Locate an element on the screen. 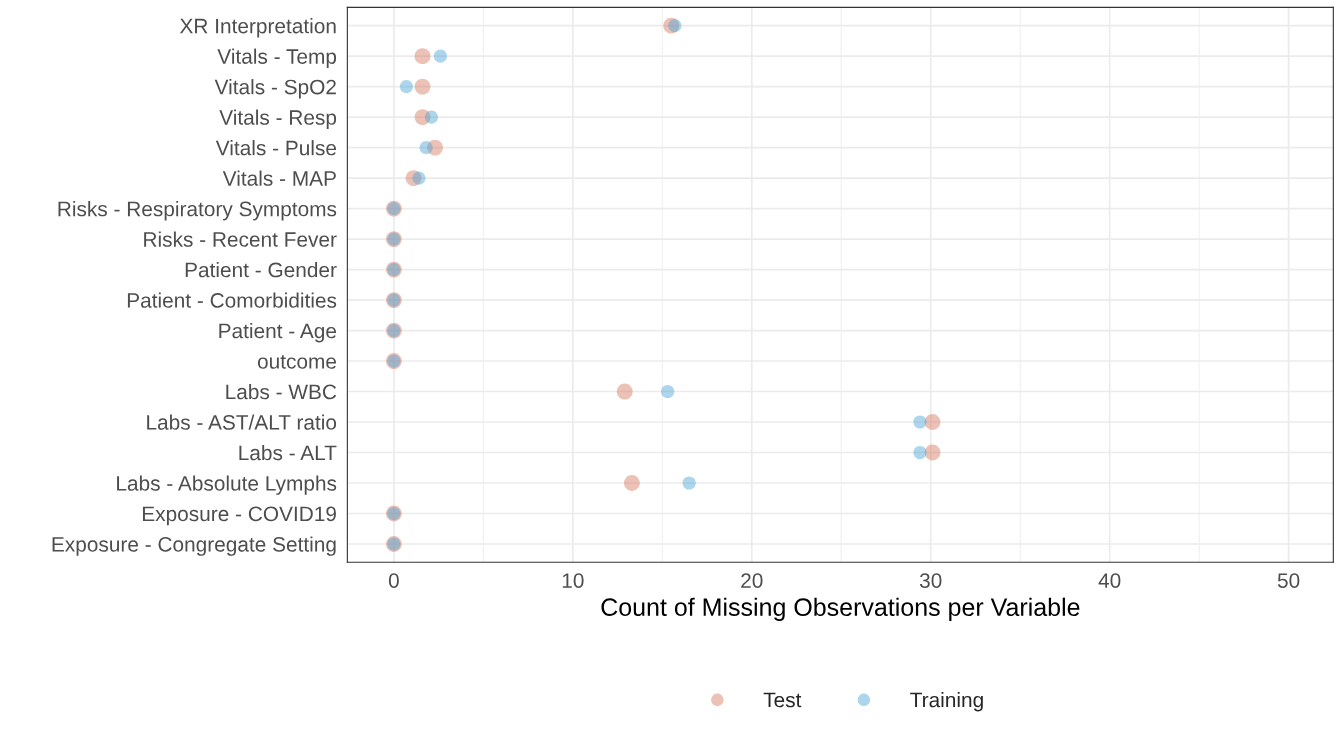 The width and height of the screenshot is (1336, 735). y-tick-label: XR Interpretation is located at coordinates (257, 28).